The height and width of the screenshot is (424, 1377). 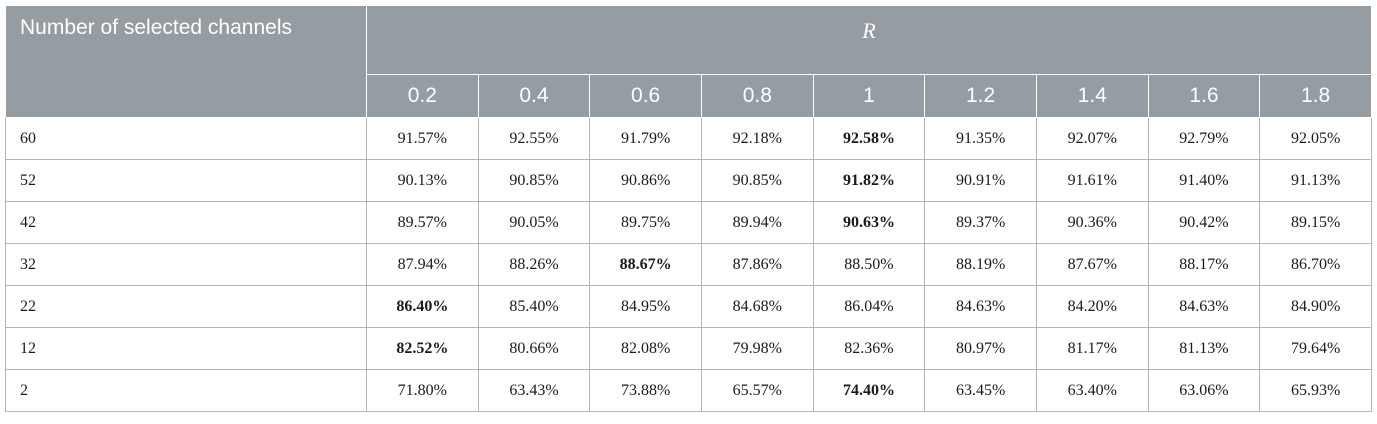 I want to click on r-value-header: 1.4, so click(x=1092, y=96).